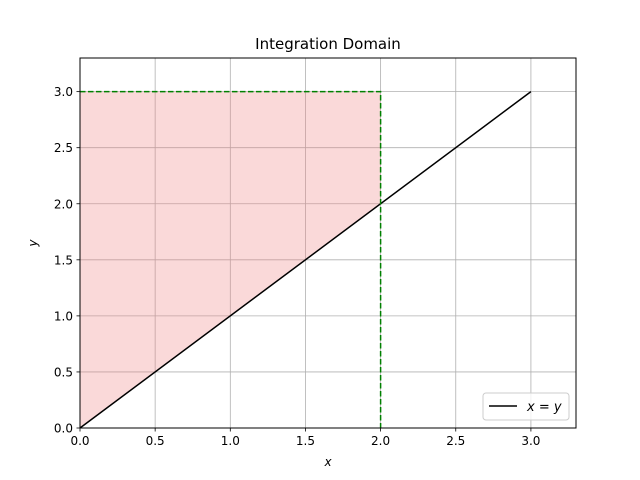 The image size is (640, 480). I want to click on y-tick-label: 0.0, so click(63, 429).